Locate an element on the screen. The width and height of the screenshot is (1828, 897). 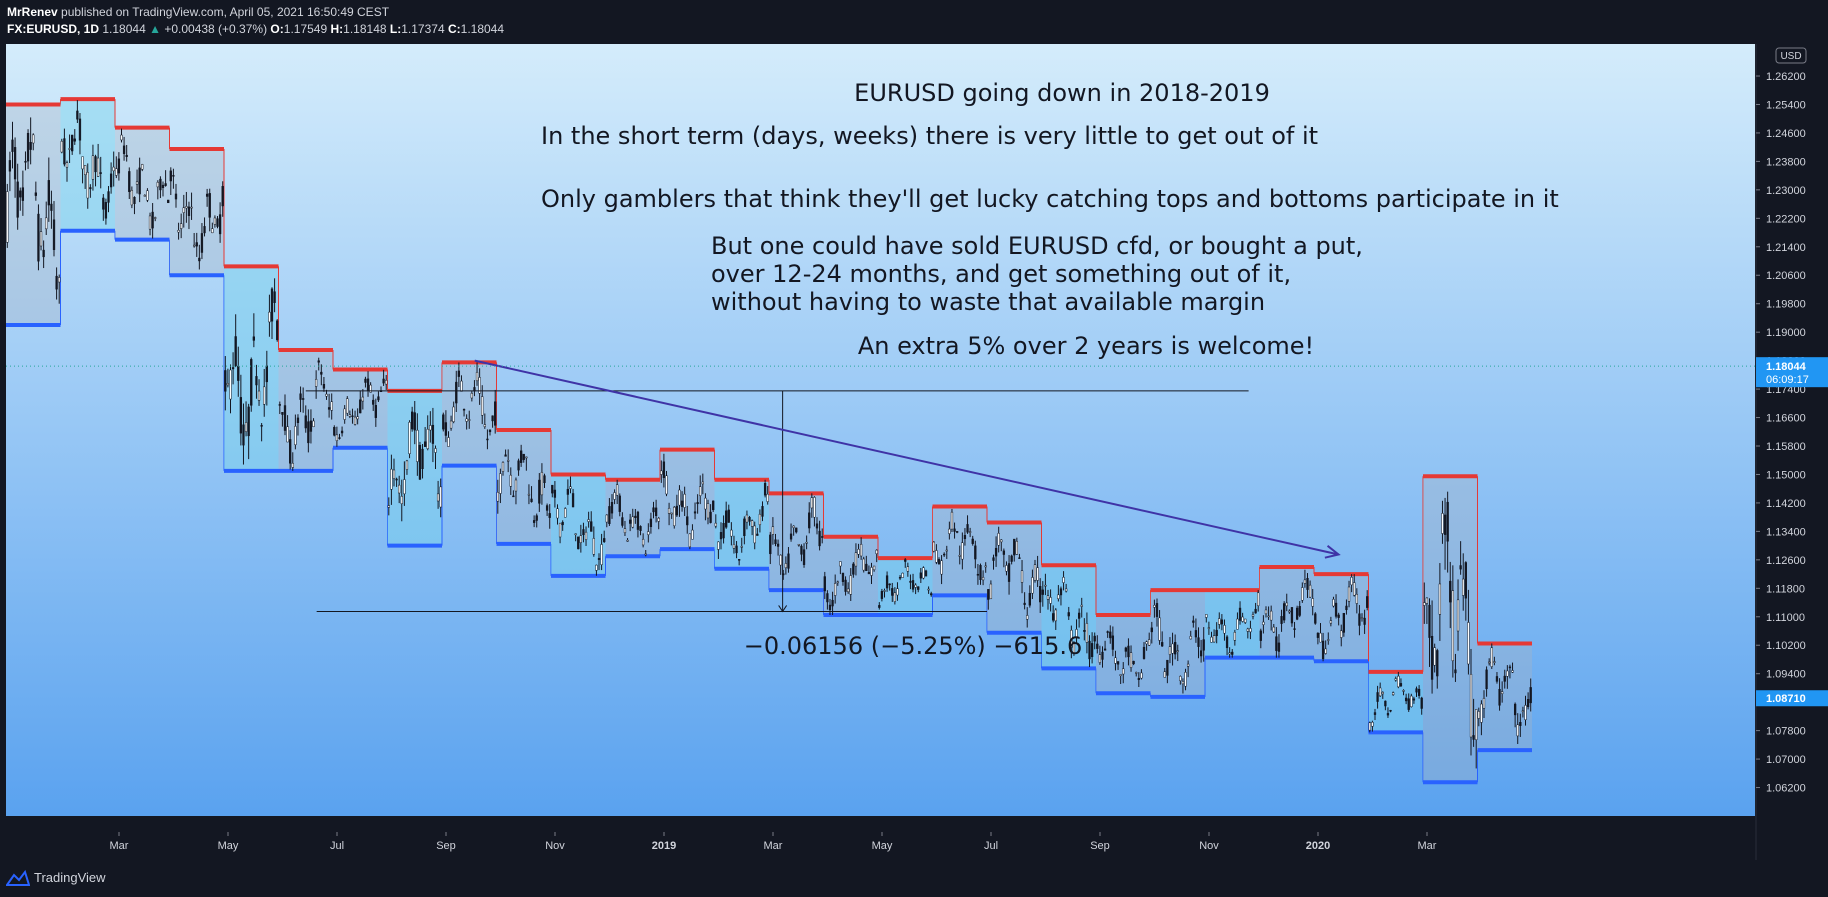
symbol-label: FX:EURUSD, 1D is located at coordinates (53, 29).